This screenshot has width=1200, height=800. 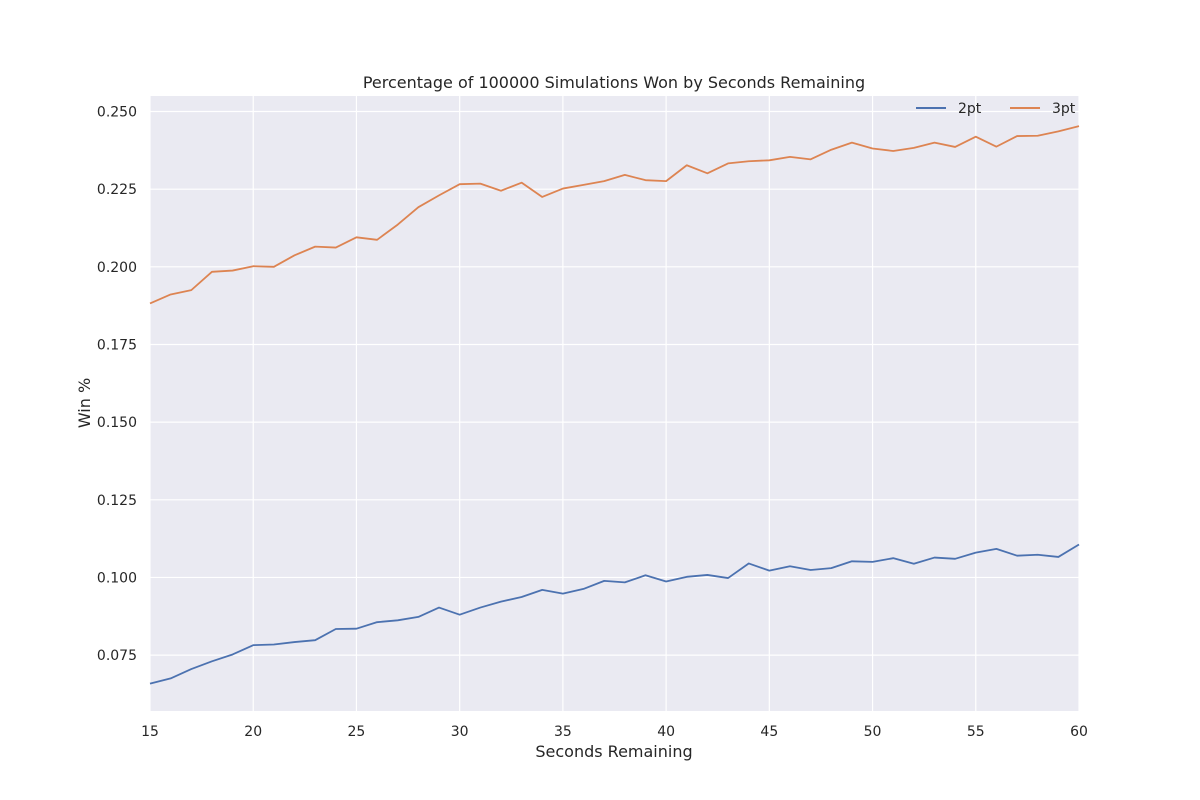 What do you see at coordinates (996, 109) in the screenshot?
I see `legend: 2pt 3pt` at bounding box center [996, 109].